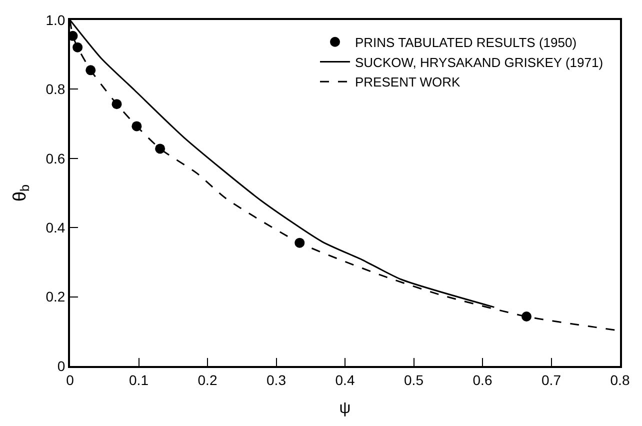 The height and width of the screenshot is (426, 642). What do you see at coordinates (56, 89) in the screenshot?
I see `y-tick-label: 0.8` at bounding box center [56, 89].